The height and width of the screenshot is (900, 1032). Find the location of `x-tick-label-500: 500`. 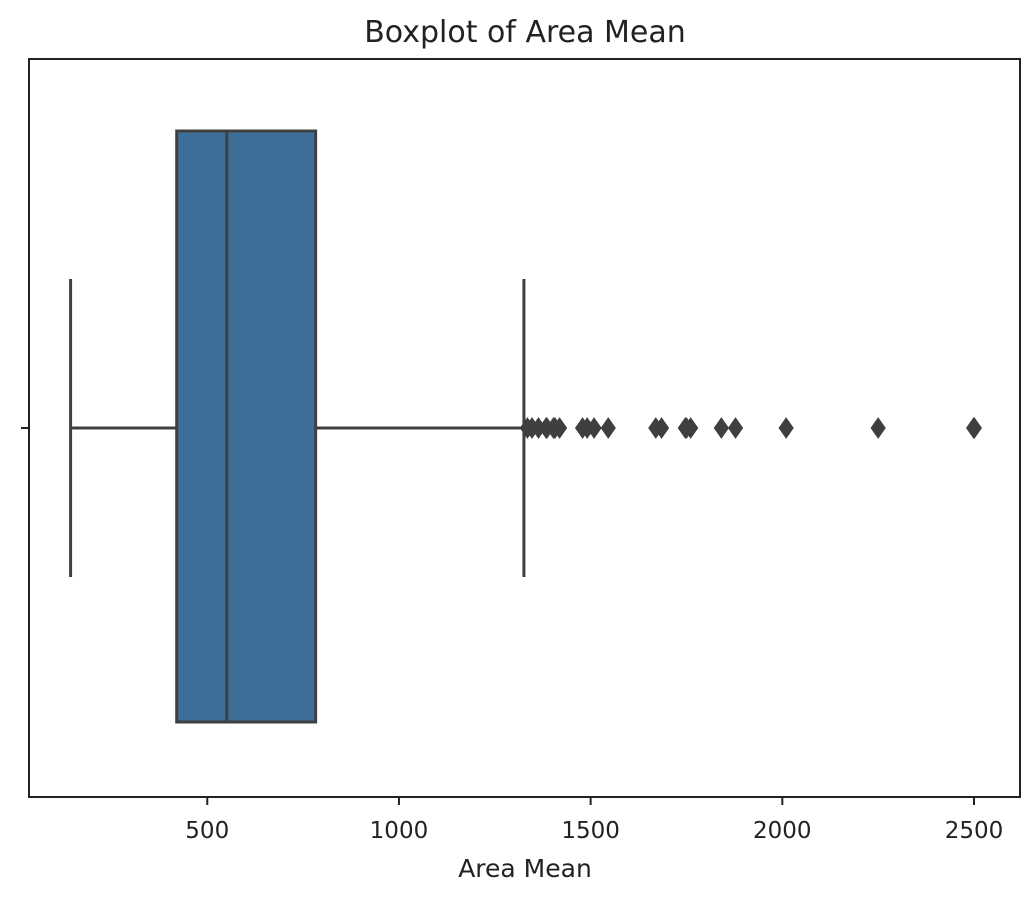

x-tick-label-500: 500 is located at coordinates (207, 831).